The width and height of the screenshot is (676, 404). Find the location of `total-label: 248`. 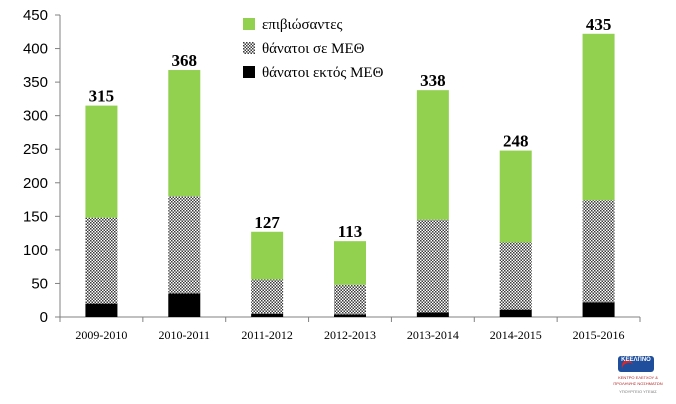

total-label: 248 is located at coordinates (516, 141).